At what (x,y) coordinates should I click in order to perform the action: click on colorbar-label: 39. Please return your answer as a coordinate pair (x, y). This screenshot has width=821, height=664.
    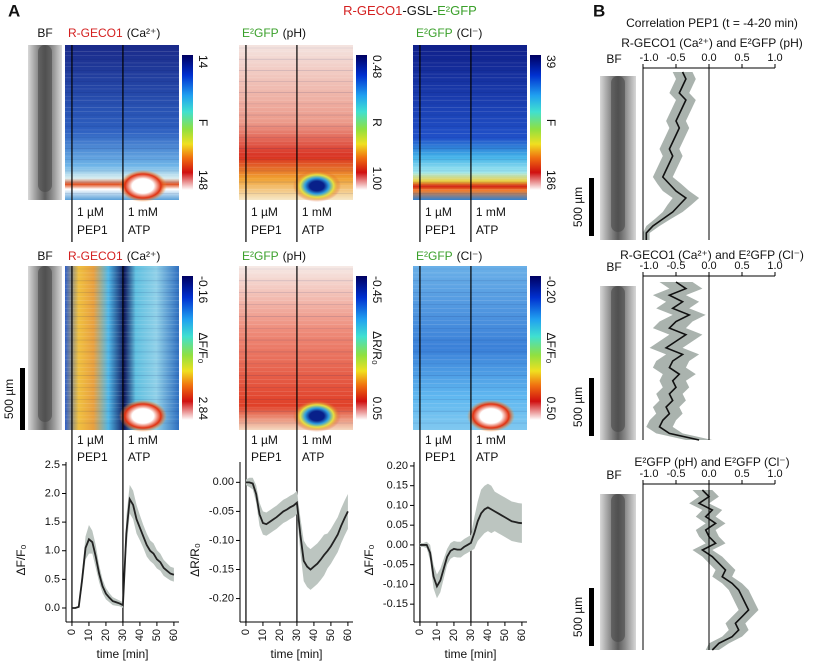
    Looking at the image, I should click on (551, 62).